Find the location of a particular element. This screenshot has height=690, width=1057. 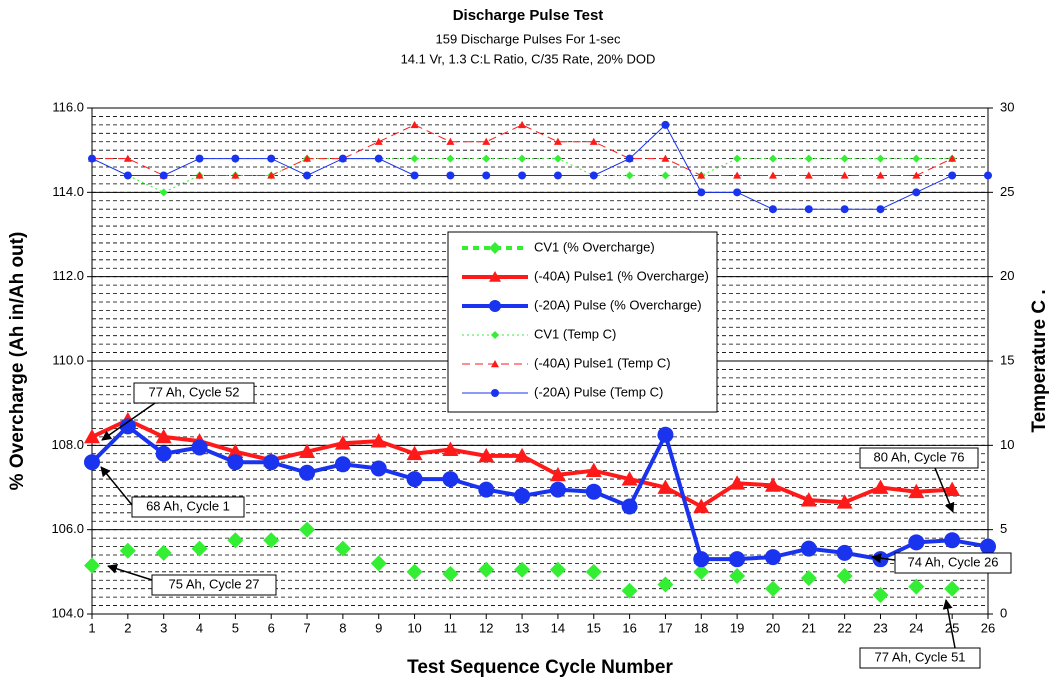

x-tick-label: 10 is located at coordinates (414, 627).